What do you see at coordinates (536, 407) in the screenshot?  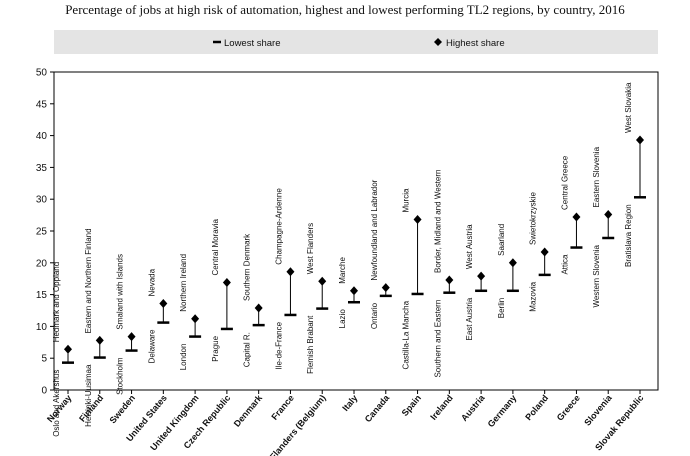 I see `category-label: Poland` at bounding box center [536, 407].